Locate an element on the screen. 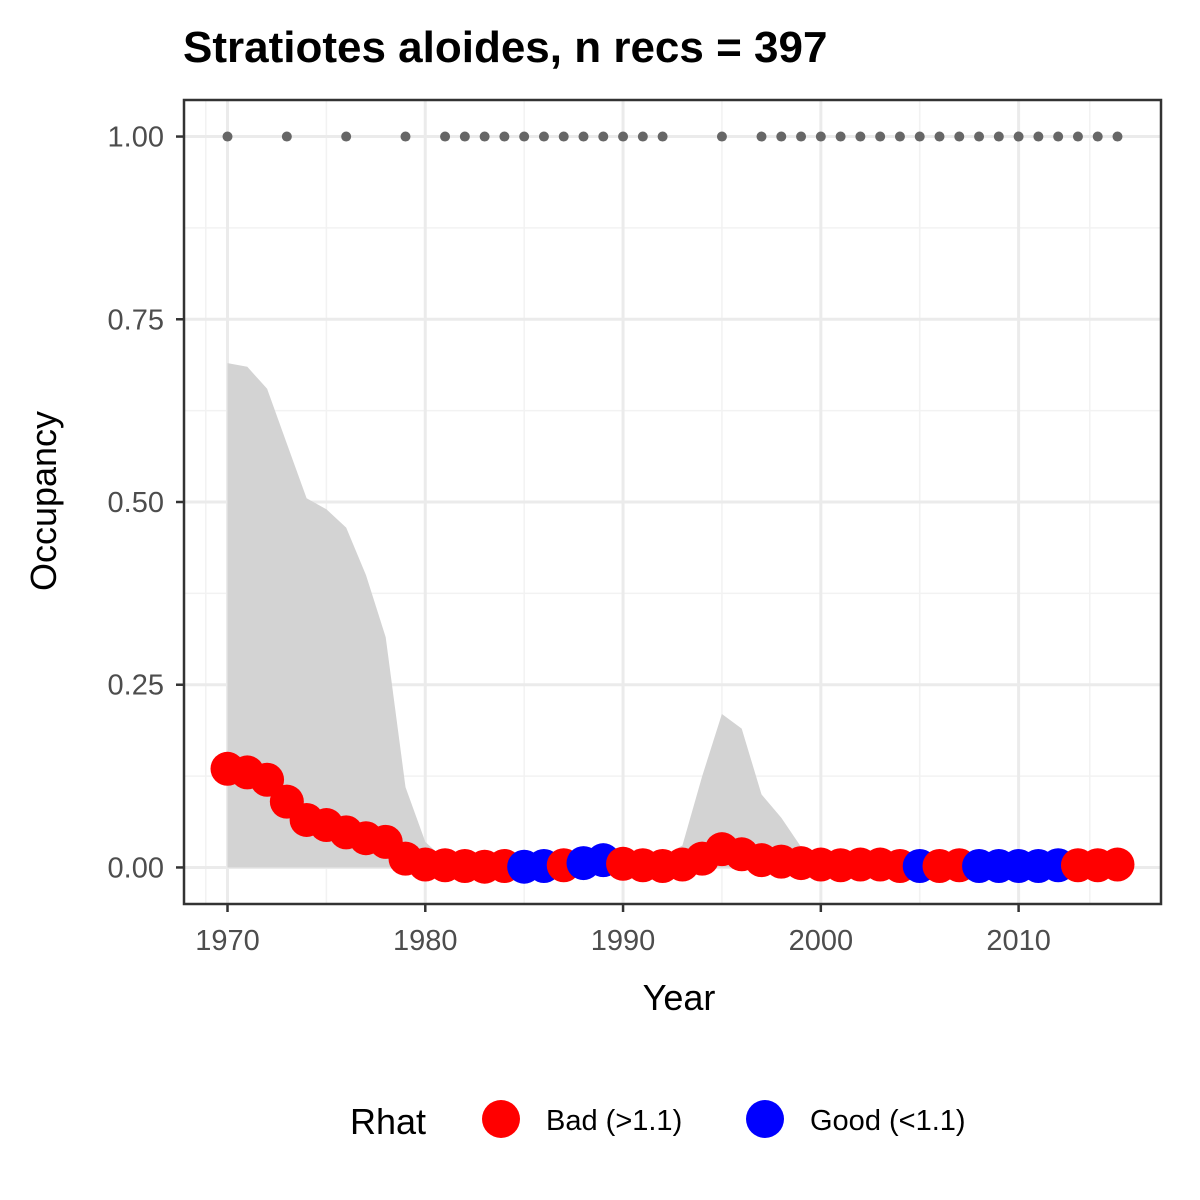 Image resolution: width=1200 pixels, height=1200 pixels. records-layer is located at coordinates (672, 136).